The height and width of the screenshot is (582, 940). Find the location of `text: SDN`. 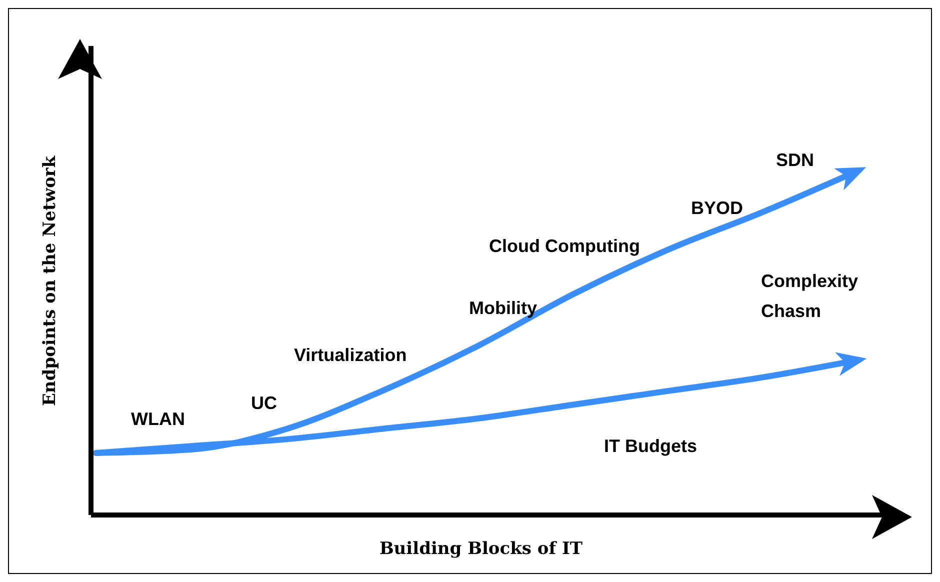

text: SDN is located at coordinates (795, 160).